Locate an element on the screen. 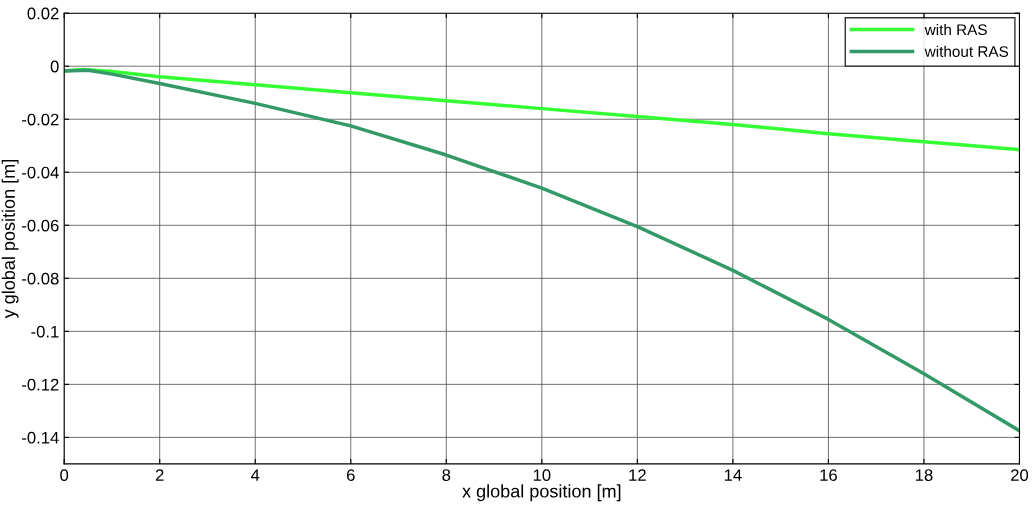 The height and width of the screenshot is (507, 1035). y-tick-label: -0.1 is located at coordinates (45, 331).